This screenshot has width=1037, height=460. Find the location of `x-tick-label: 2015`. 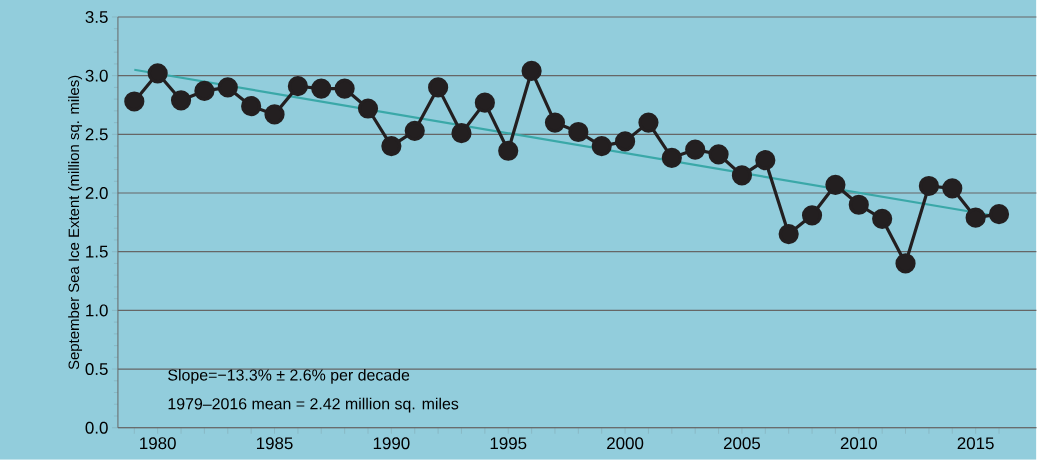

x-tick-label: 2015 is located at coordinates (975, 443).